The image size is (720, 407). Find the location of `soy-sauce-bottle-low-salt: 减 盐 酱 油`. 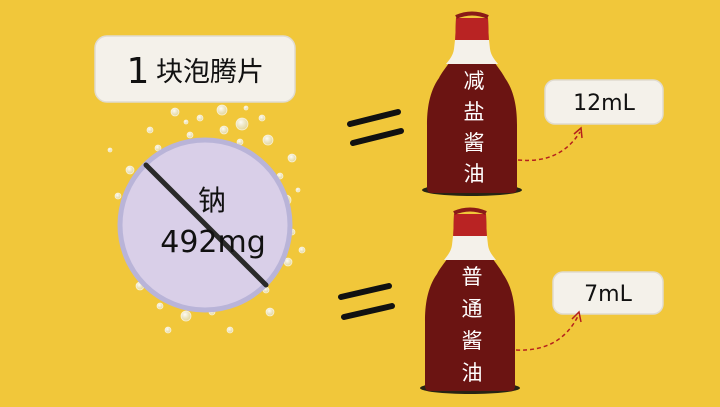

soy-sauce-bottle-low-salt: 减 盐 酱 油 is located at coordinates (472, 103).